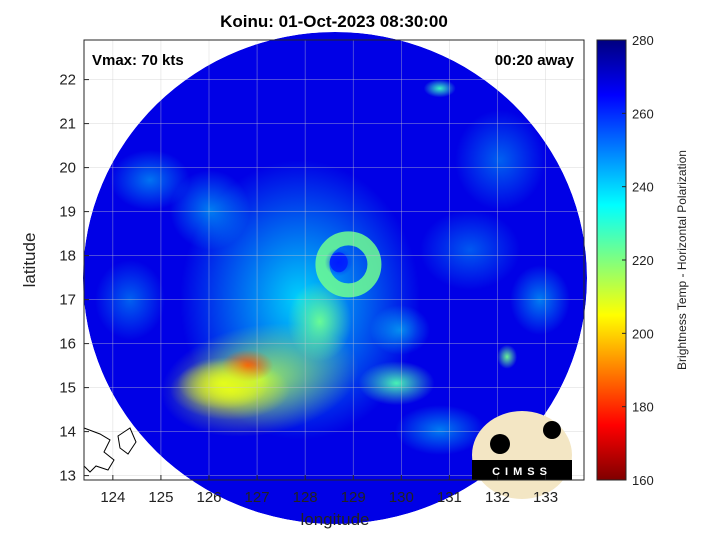 The width and height of the screenshot is (720, 540). What do you see at coordinates (319, 321) in the screenshot?
I see `feature-spiral-band` at bounding box center [319, 321].